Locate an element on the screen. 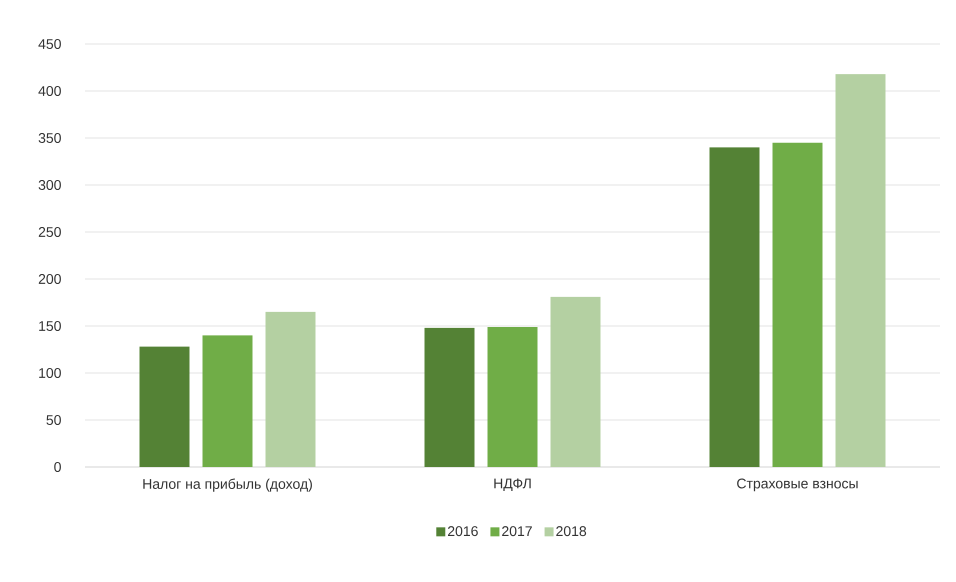 The image size is (956, 582). y-tick-label: 350 is located at coordinates (49, 138).